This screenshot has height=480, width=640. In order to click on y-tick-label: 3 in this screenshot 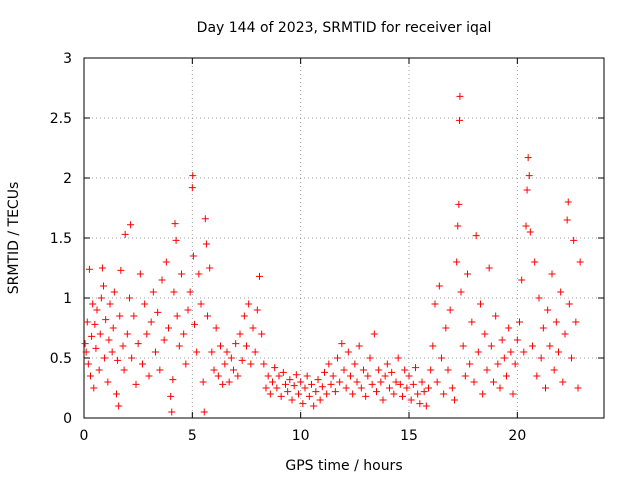, I will do `click(67, 59)`.